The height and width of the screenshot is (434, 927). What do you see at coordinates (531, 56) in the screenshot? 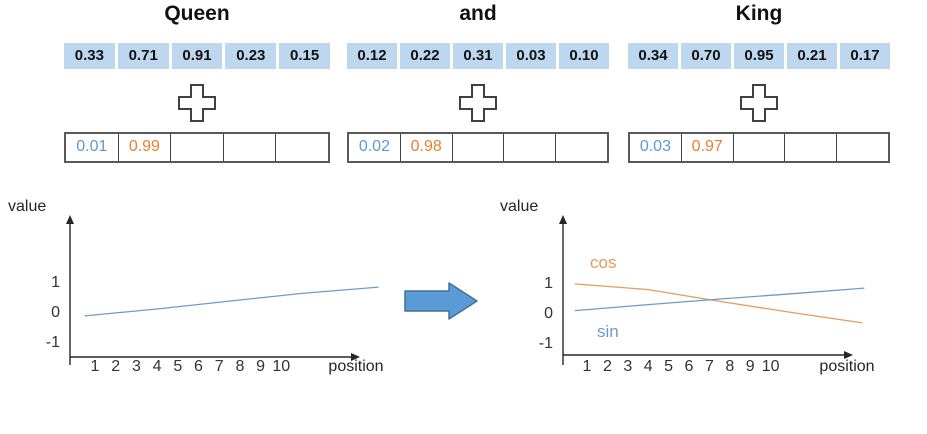
I see `embedding-cell: 0.03` at bounding box center [531, 56].